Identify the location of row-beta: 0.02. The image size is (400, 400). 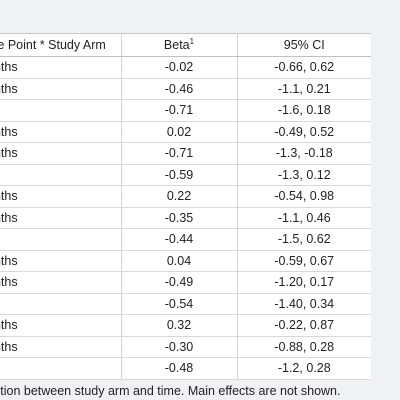
(178, 132).